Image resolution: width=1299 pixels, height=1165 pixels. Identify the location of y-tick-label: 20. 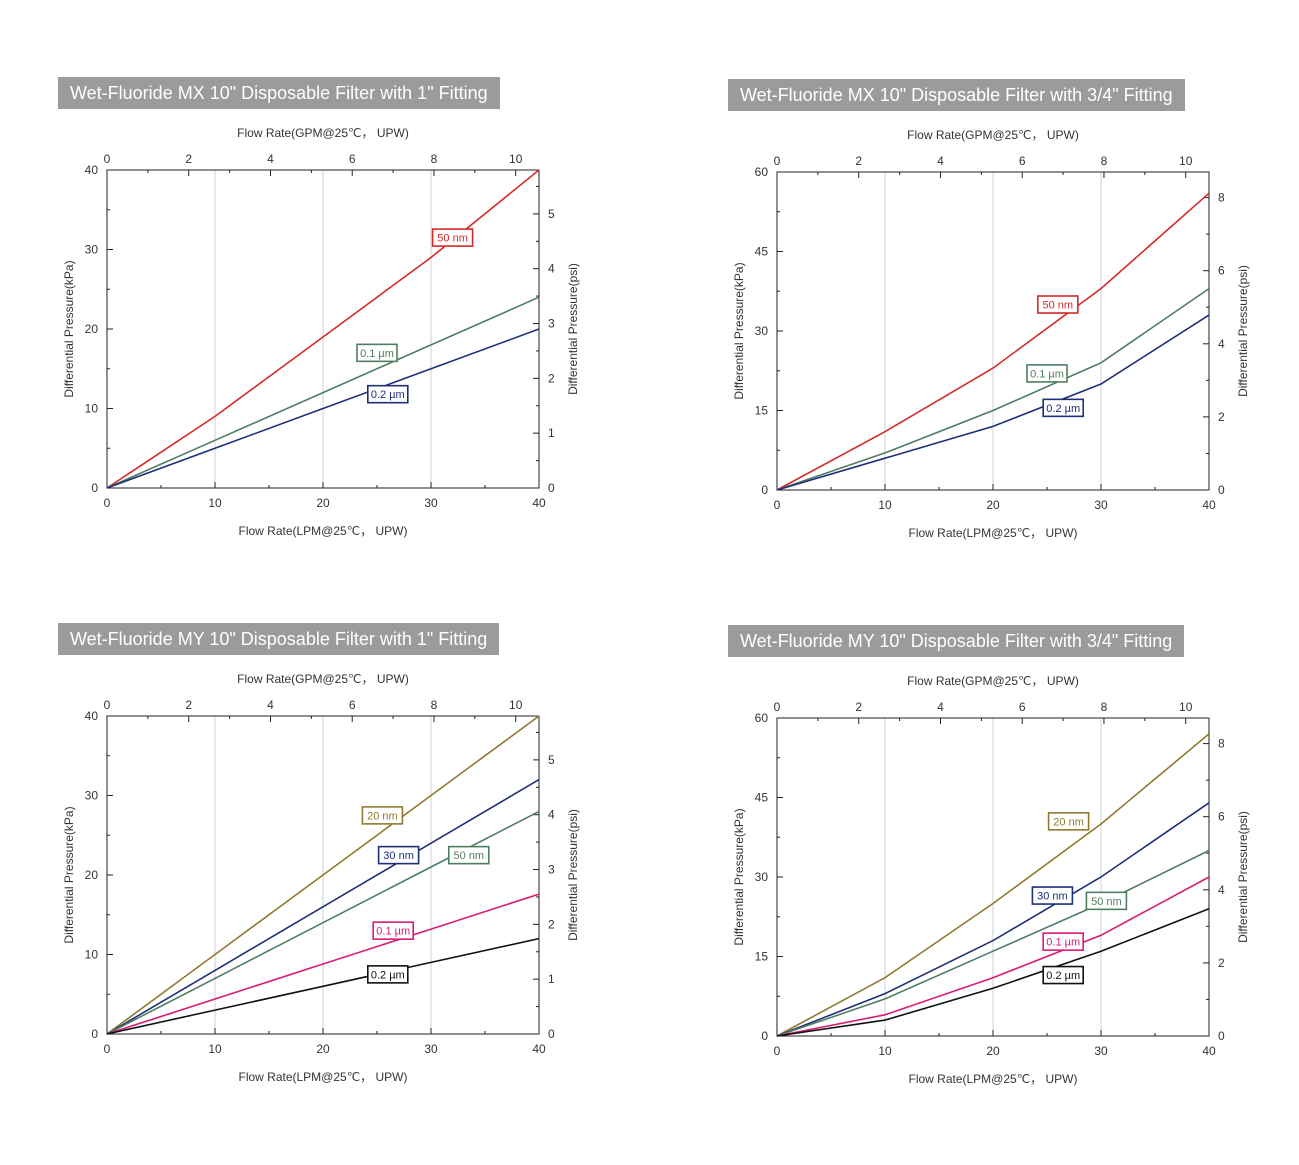
(92, 875).